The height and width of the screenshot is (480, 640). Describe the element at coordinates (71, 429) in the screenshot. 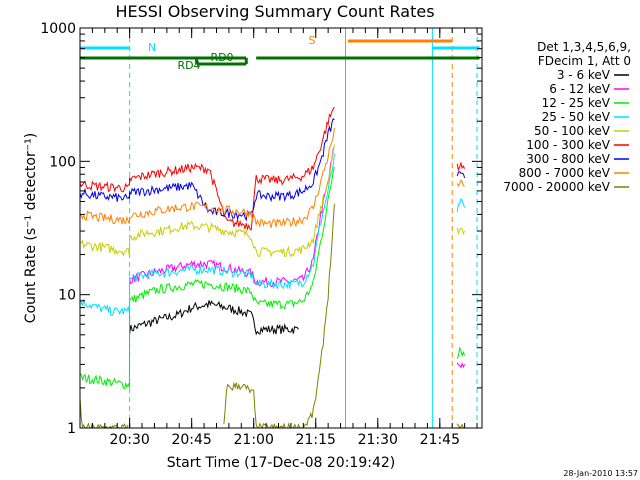

I see `y-tick-label: 1` at that location.